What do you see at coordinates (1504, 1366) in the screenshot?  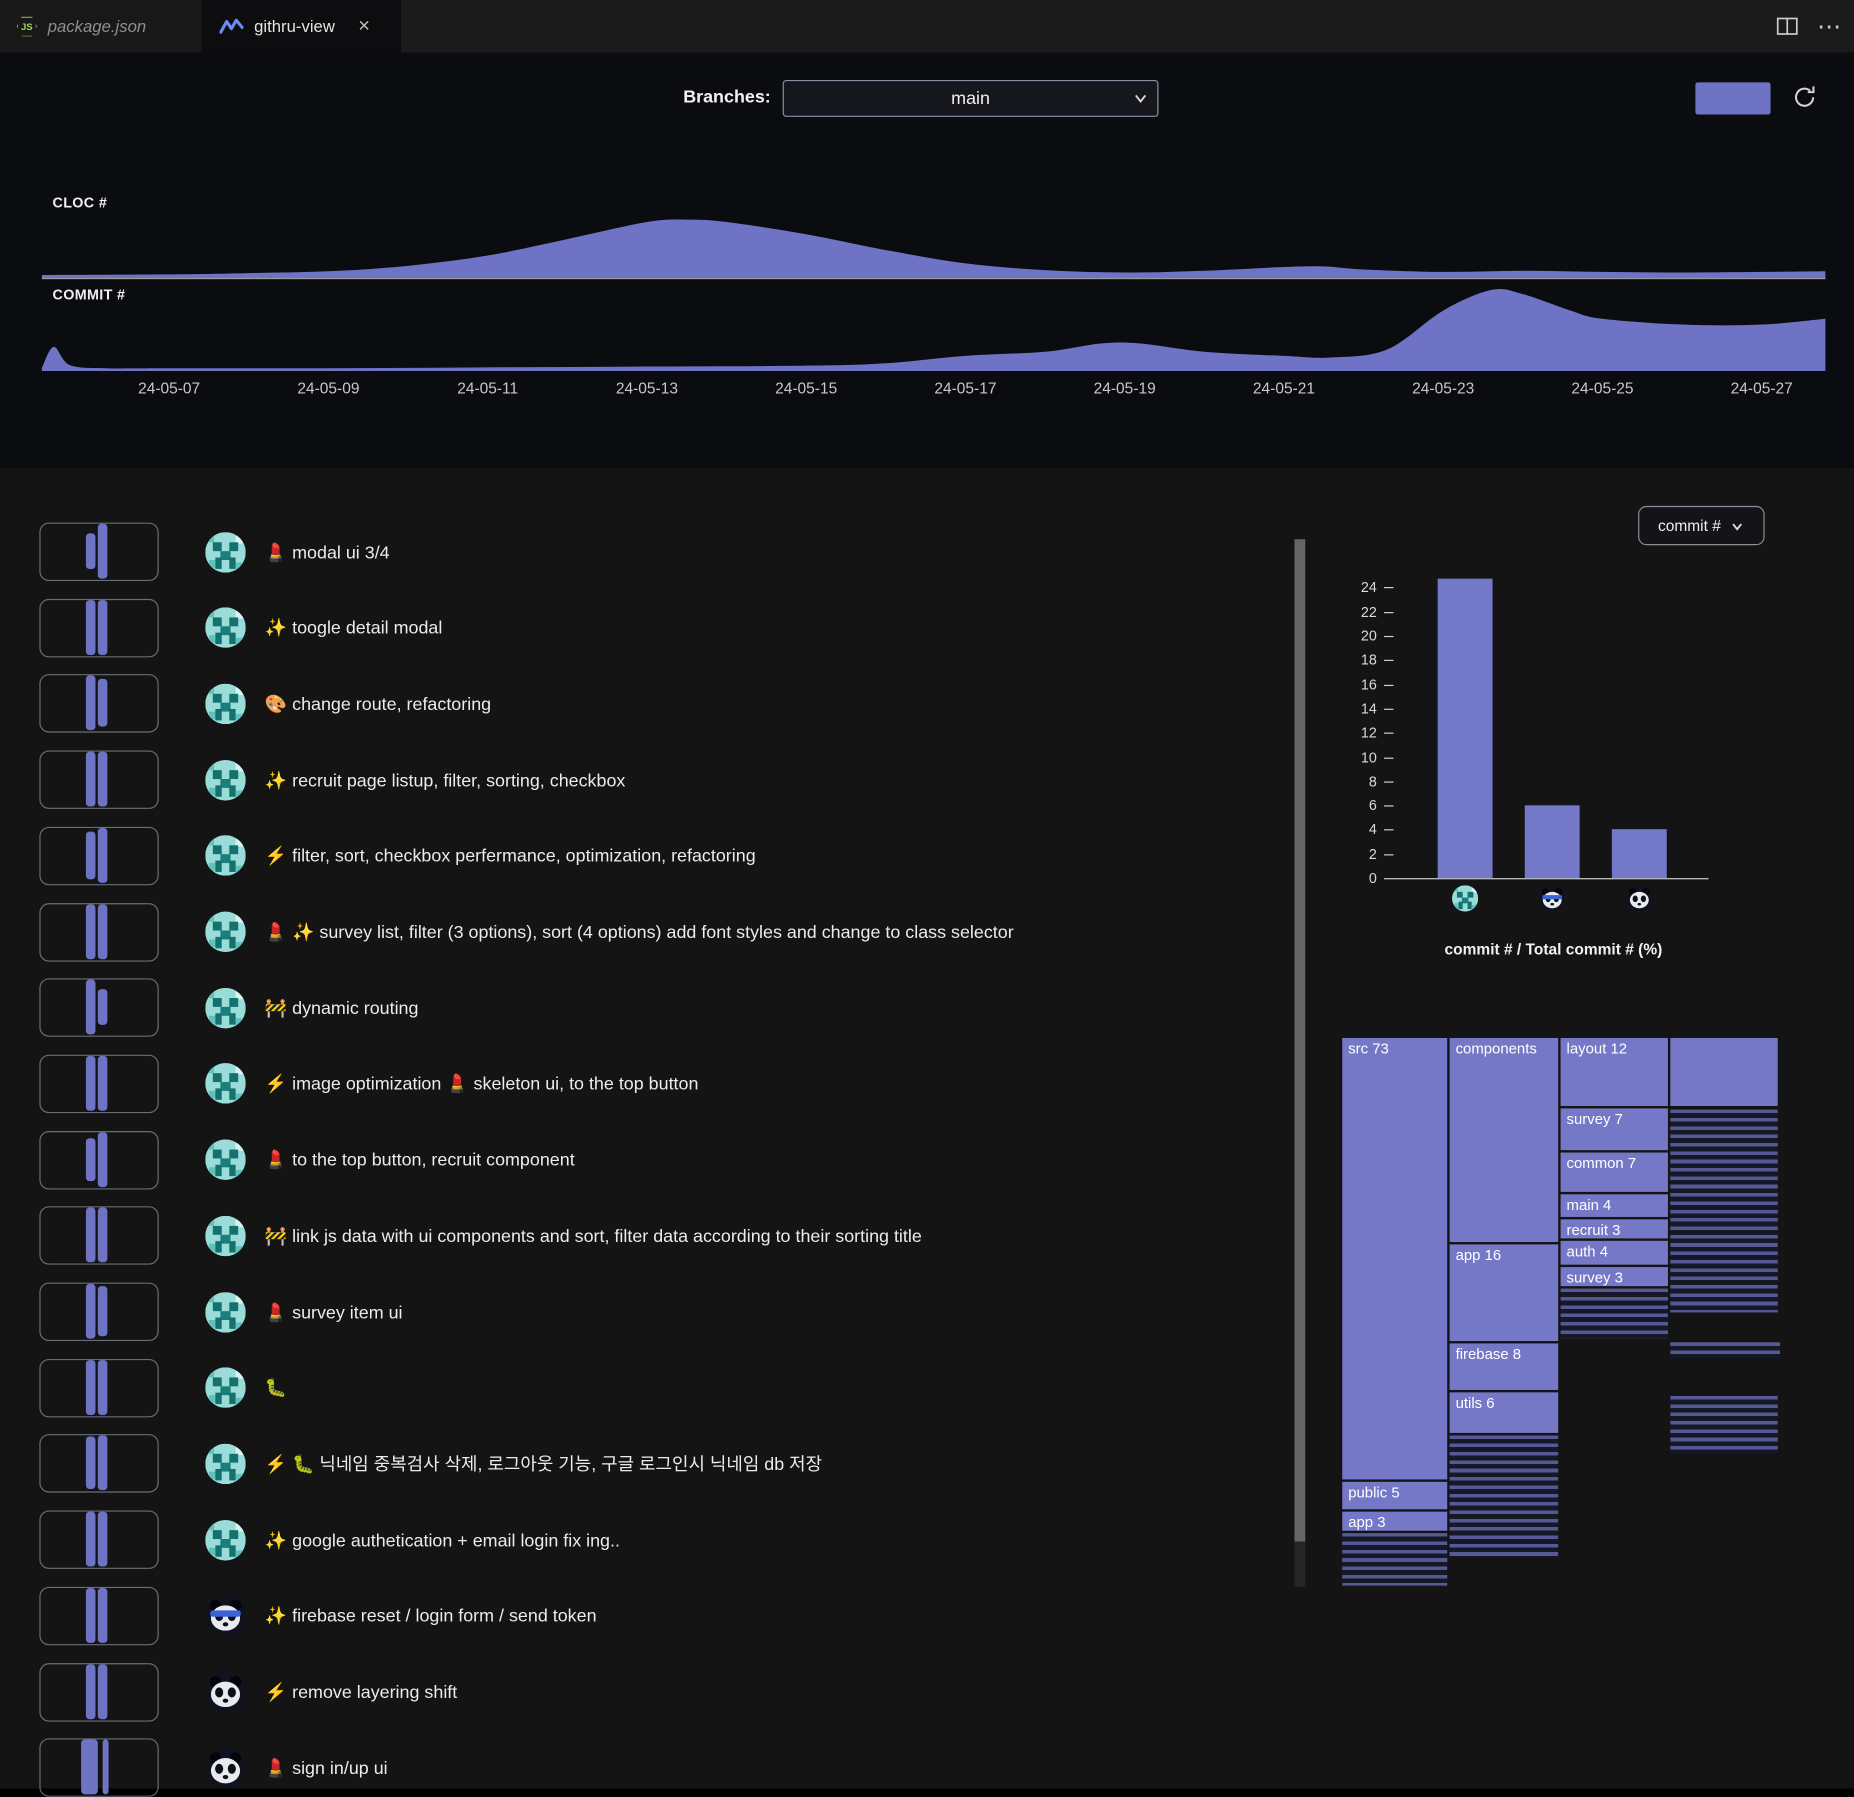 I see `icicle-node-firebase: firebase 8` at bounding box center [1504, 1366].